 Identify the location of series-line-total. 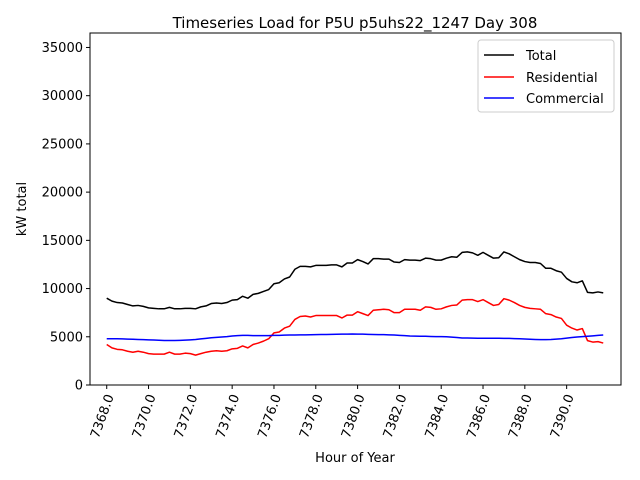
(355, 280).